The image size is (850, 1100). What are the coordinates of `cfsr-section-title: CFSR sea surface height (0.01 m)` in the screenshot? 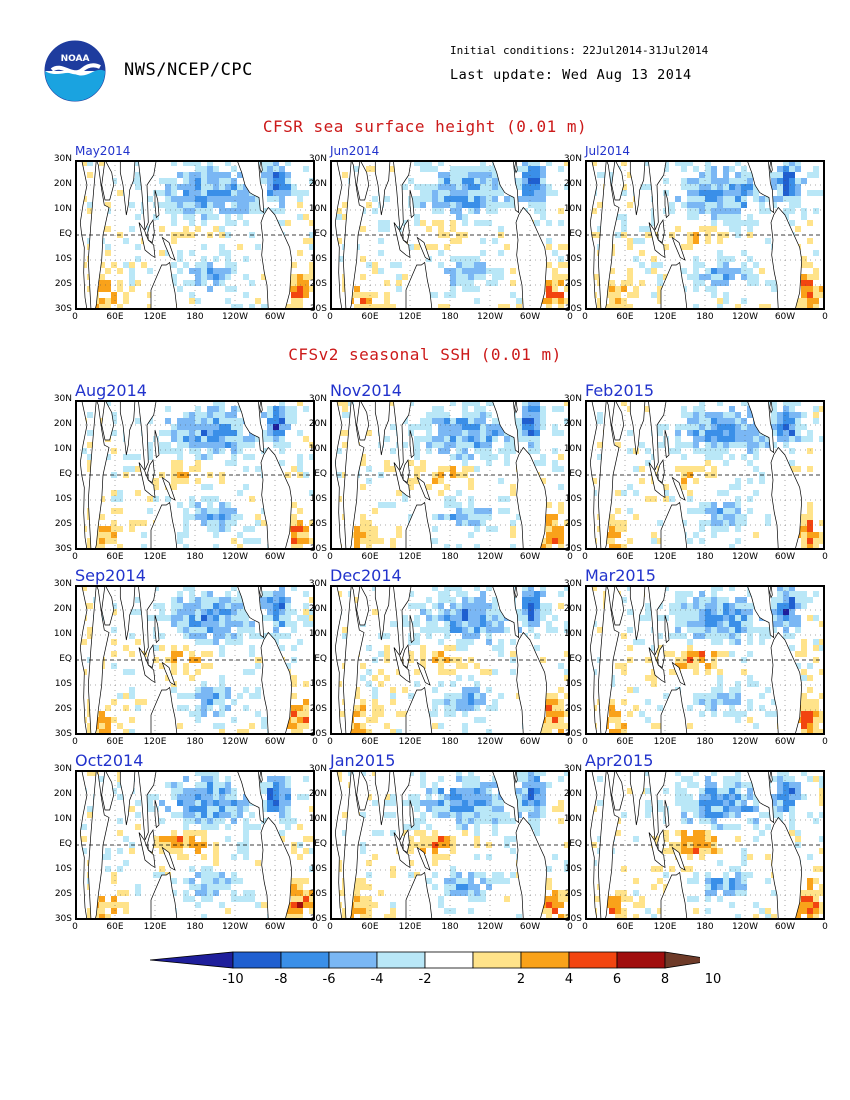 It's located at (425, 126).